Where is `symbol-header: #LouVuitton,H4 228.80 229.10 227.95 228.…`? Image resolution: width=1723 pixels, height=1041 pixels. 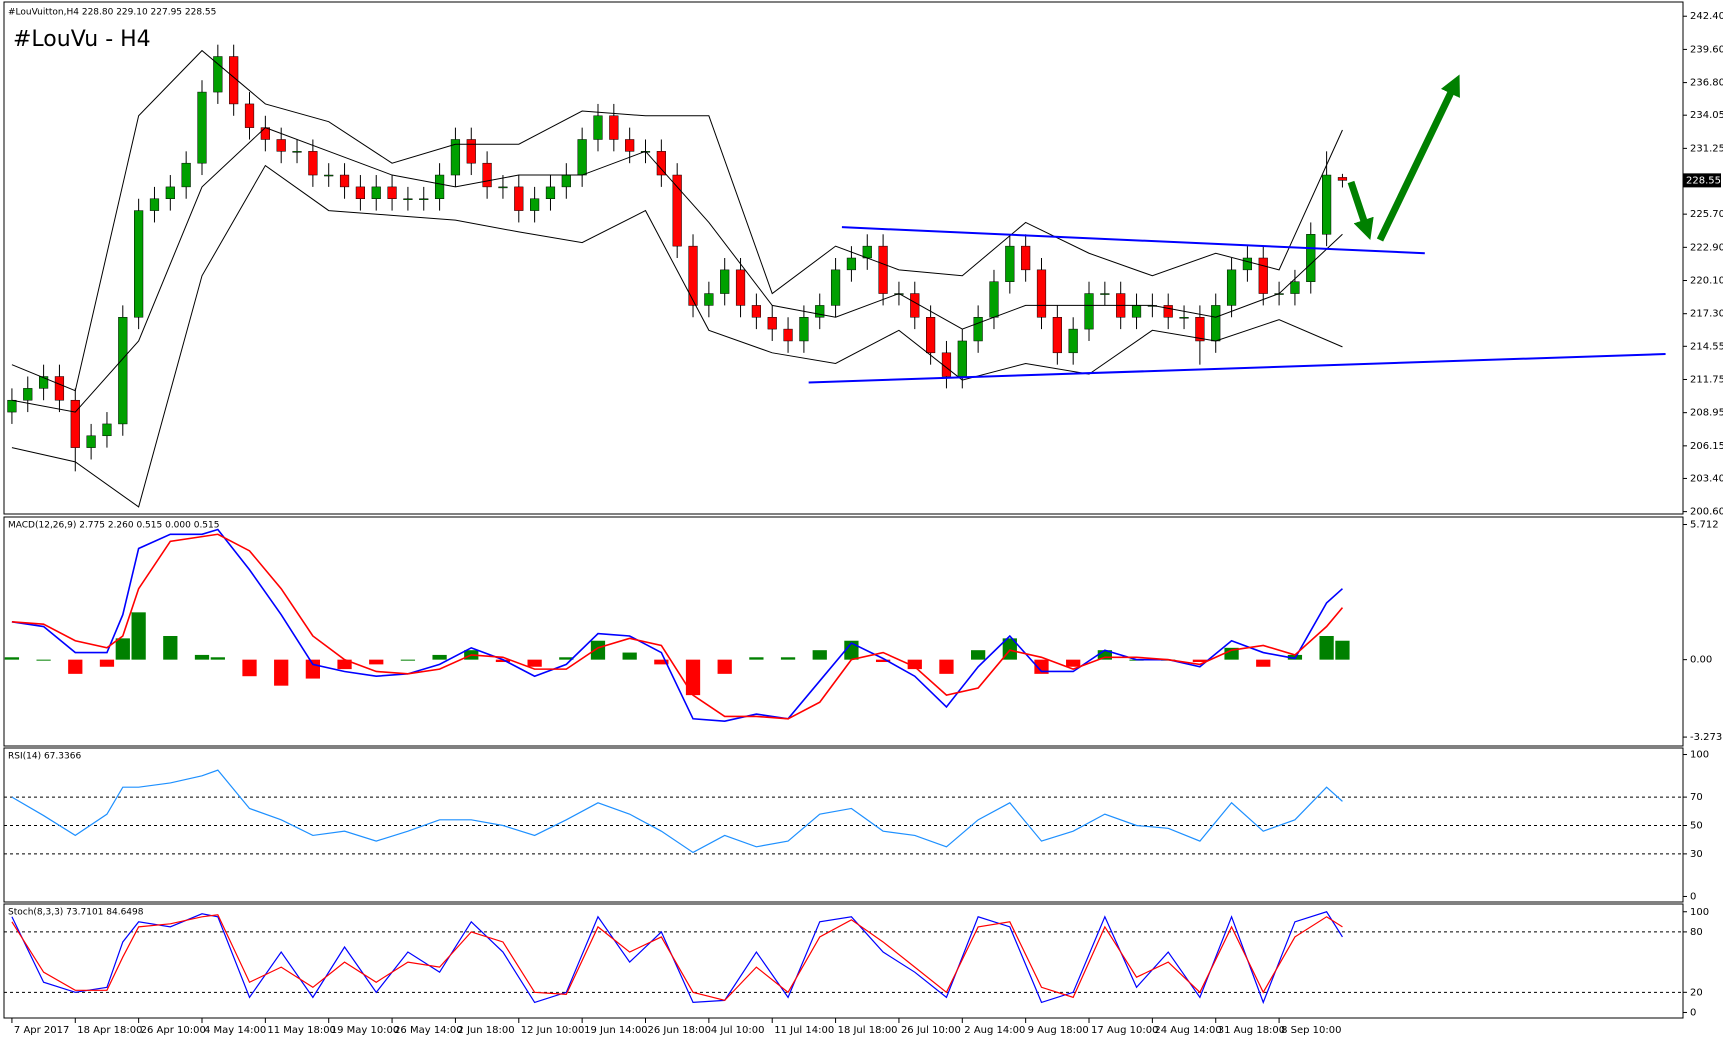 symbol-header: #LouVuitton,H4 228.80 229.10 227.95 228.… is located at coordinates (112, 13).